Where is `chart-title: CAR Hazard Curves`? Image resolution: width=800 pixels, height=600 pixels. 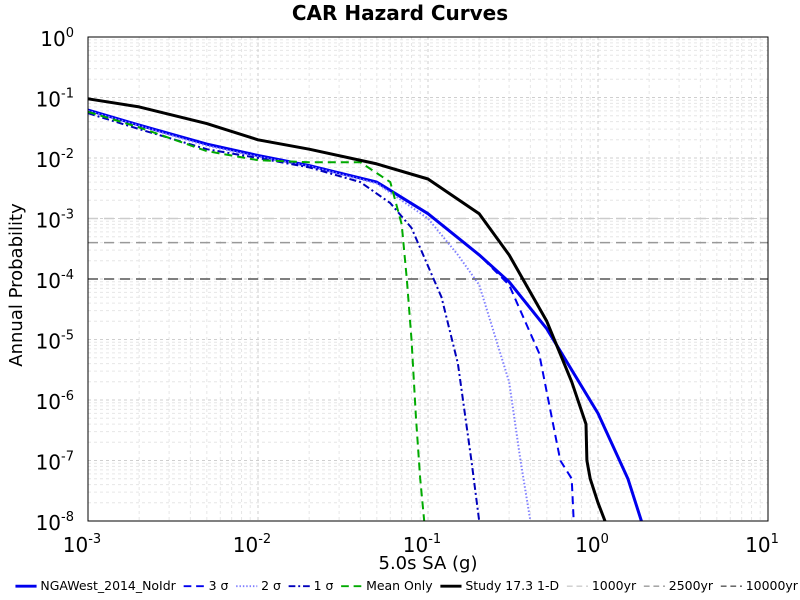 chart-title: CAR Hazard Curves is located at coordinates (400, 13).